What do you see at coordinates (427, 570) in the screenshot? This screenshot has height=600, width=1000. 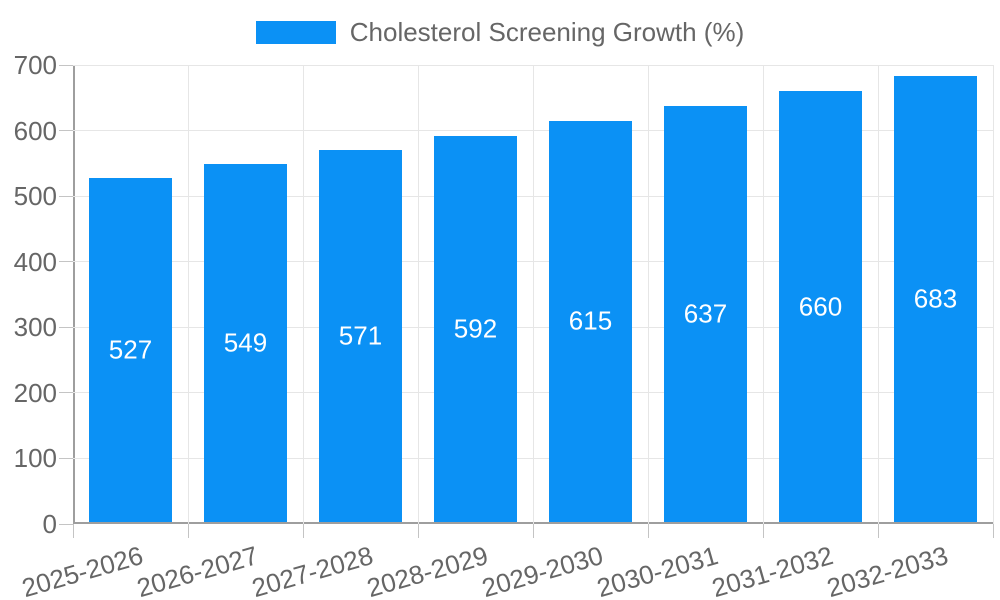 I see `x-tick-label: 2028-2029` at bounding box center [427, 570].